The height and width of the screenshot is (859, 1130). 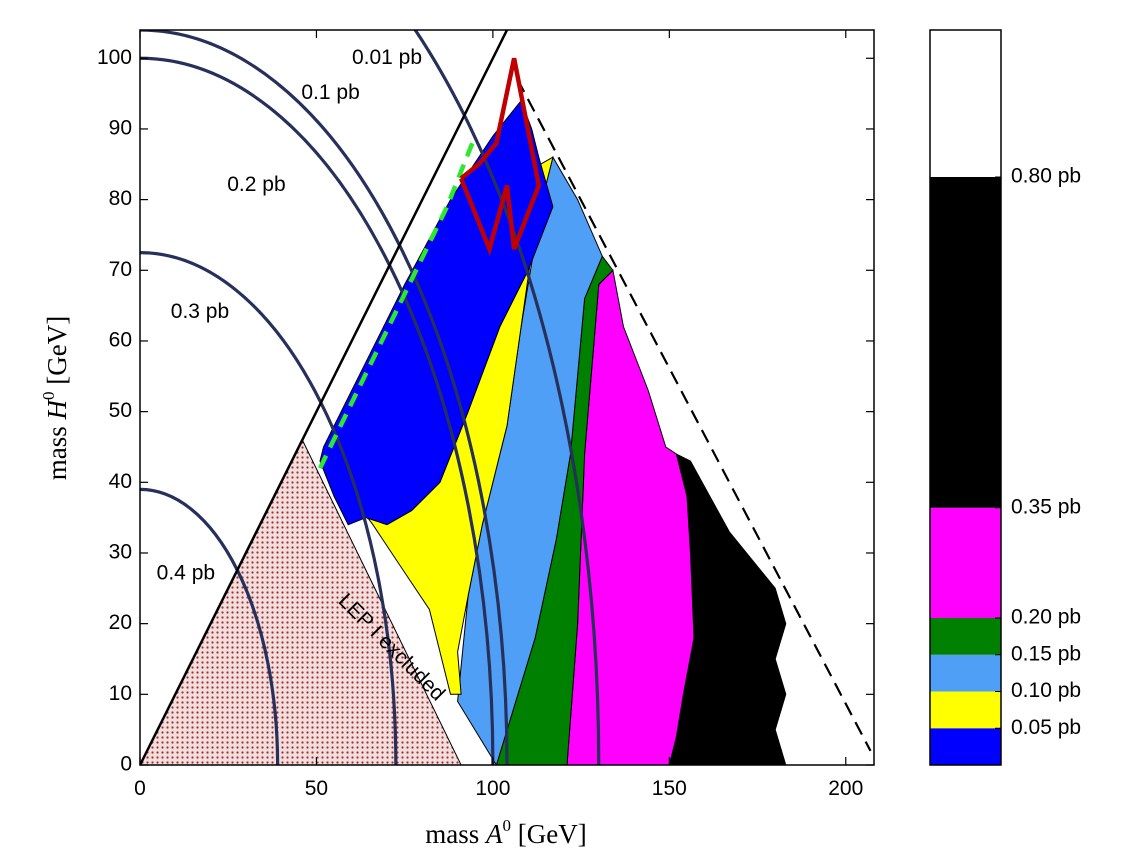 I want to click on colorbar-tick-label: 0.10 pb, so click(x=1046, y=690).